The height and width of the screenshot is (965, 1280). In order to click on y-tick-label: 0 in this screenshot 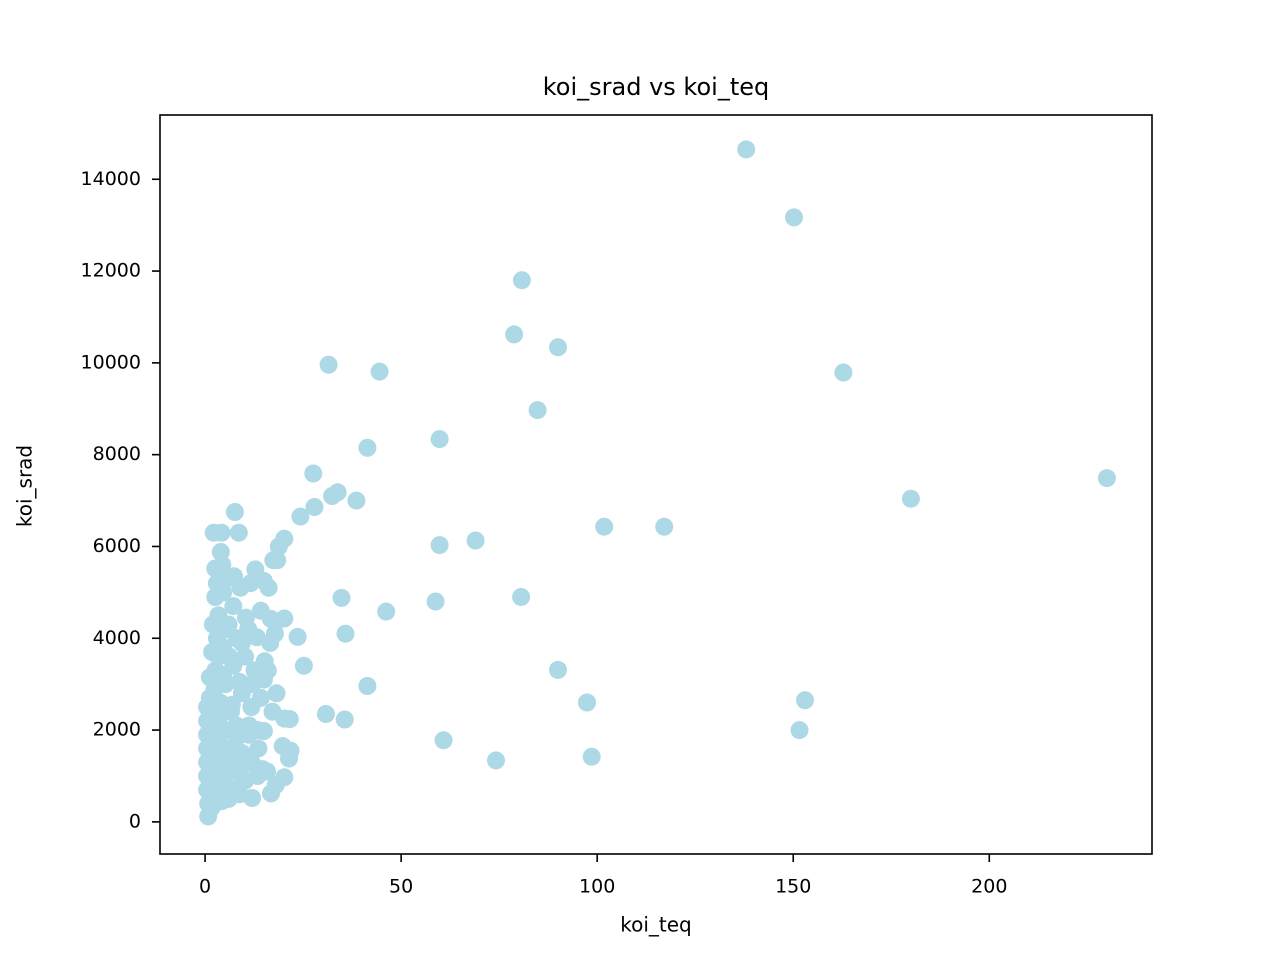, I will do `click(135, 821)`.